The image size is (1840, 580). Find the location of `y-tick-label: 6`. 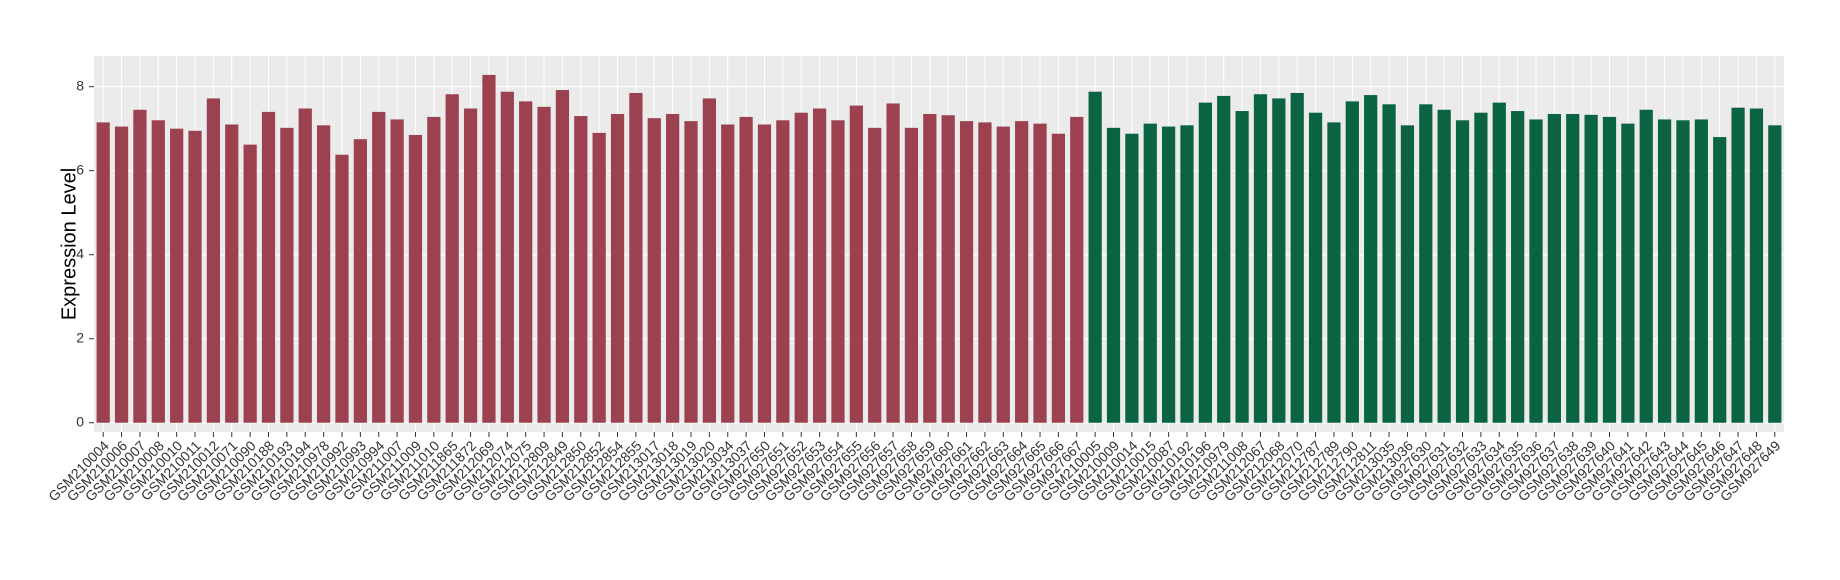

y-tick-label: 6 is located at coordinates (80, 169).